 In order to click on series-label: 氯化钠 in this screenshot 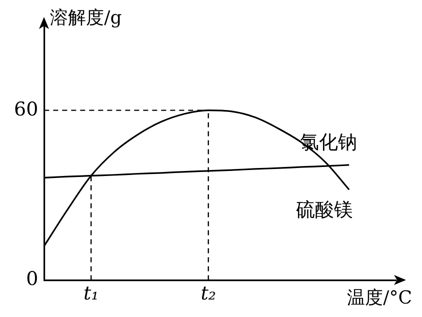, I will do `click(329, 142)`.